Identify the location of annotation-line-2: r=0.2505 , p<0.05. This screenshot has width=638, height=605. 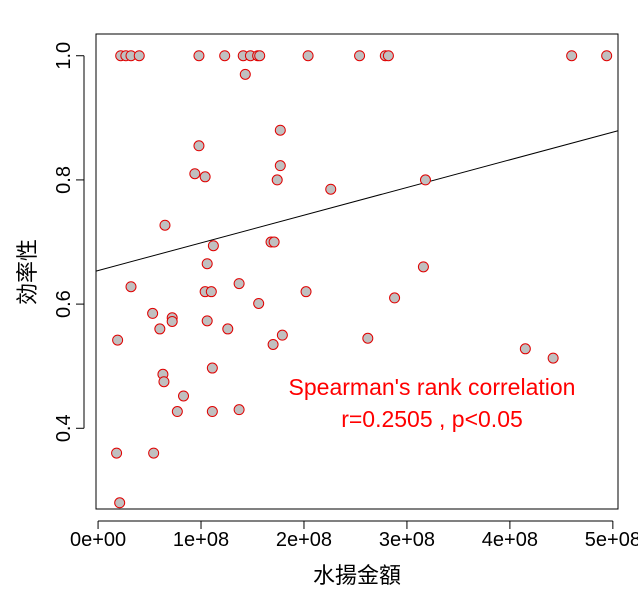
(432, 419).